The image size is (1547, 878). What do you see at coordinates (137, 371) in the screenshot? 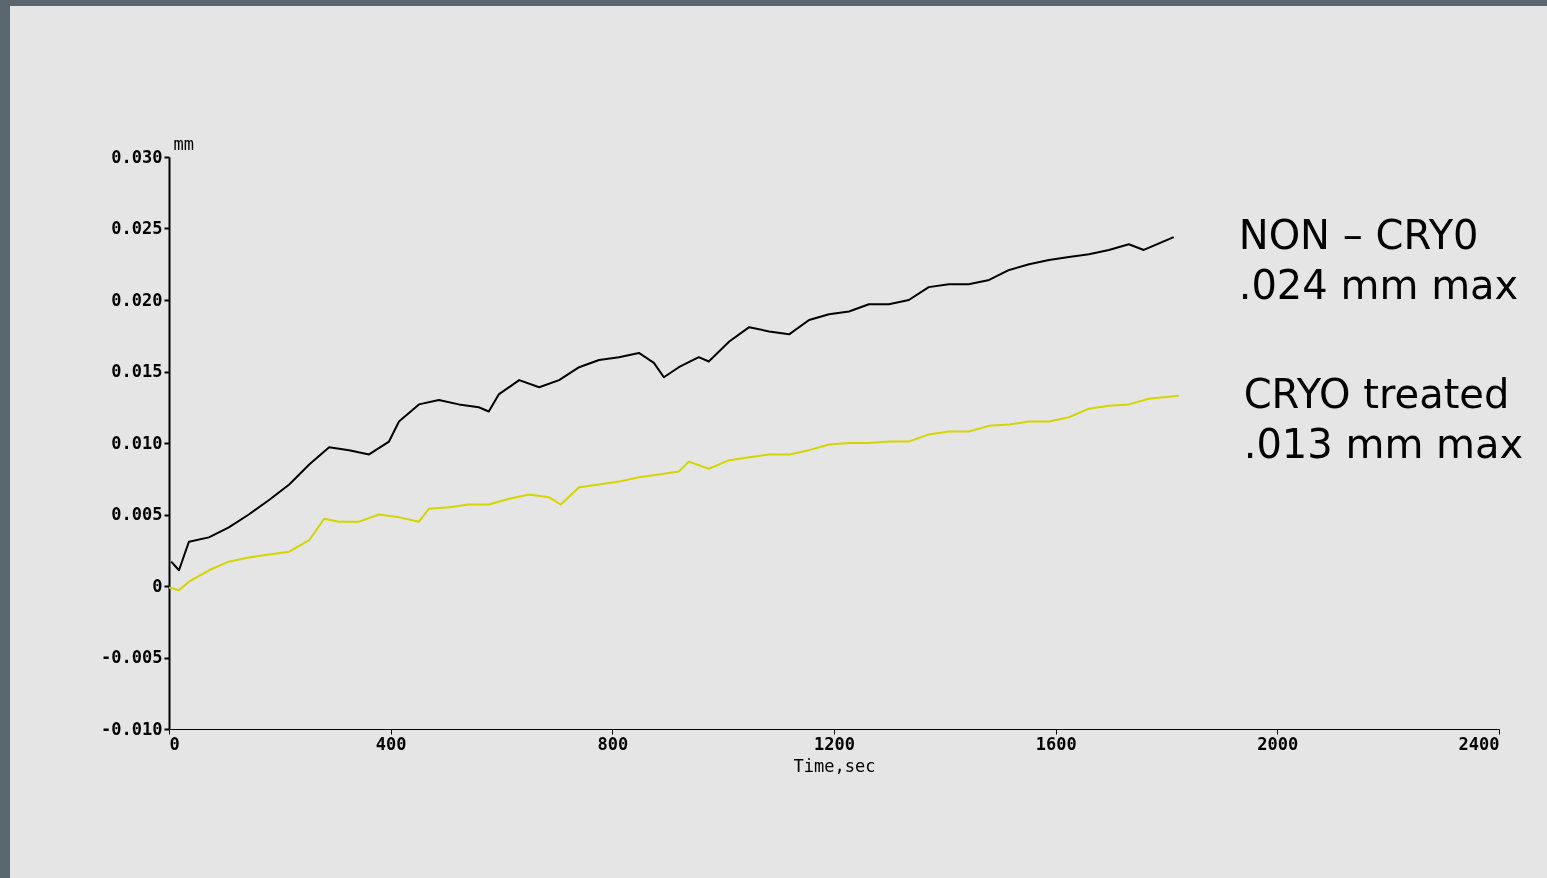
I see `y-tick-label: 0.015` at bounding box center [137, 371].